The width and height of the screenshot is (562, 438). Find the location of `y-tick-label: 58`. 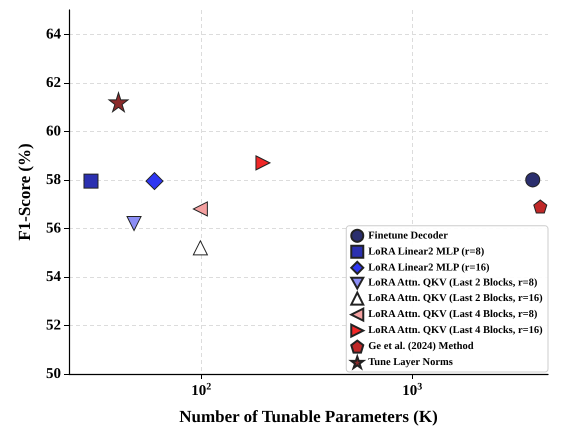

y-tick-label: 58 is located at coordinates (53, 180).